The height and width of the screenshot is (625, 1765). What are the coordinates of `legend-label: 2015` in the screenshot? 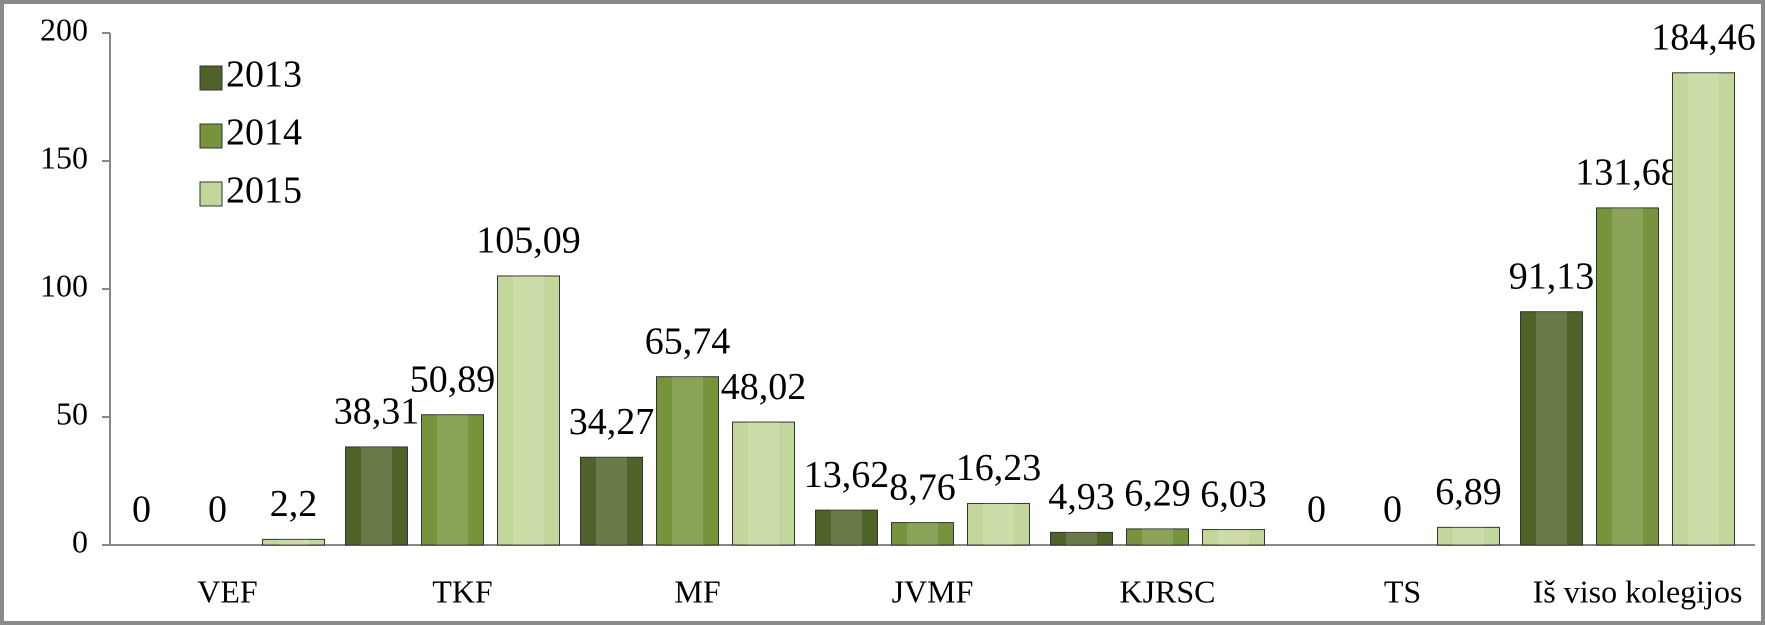 It's located at (264, 191).